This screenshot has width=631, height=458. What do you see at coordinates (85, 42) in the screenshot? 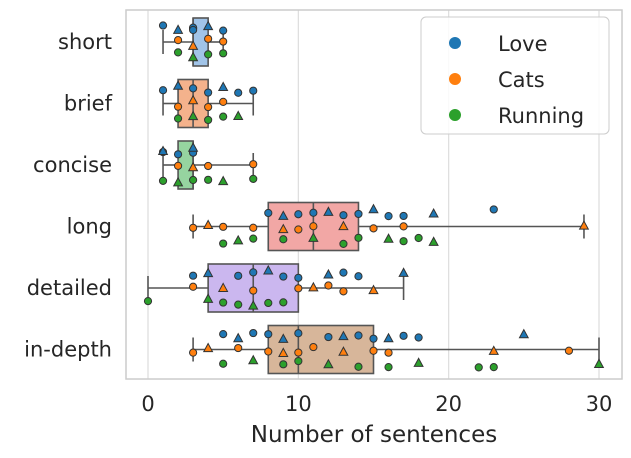
I see `y-tick-label-short: short` at bounding box center [85, 42].